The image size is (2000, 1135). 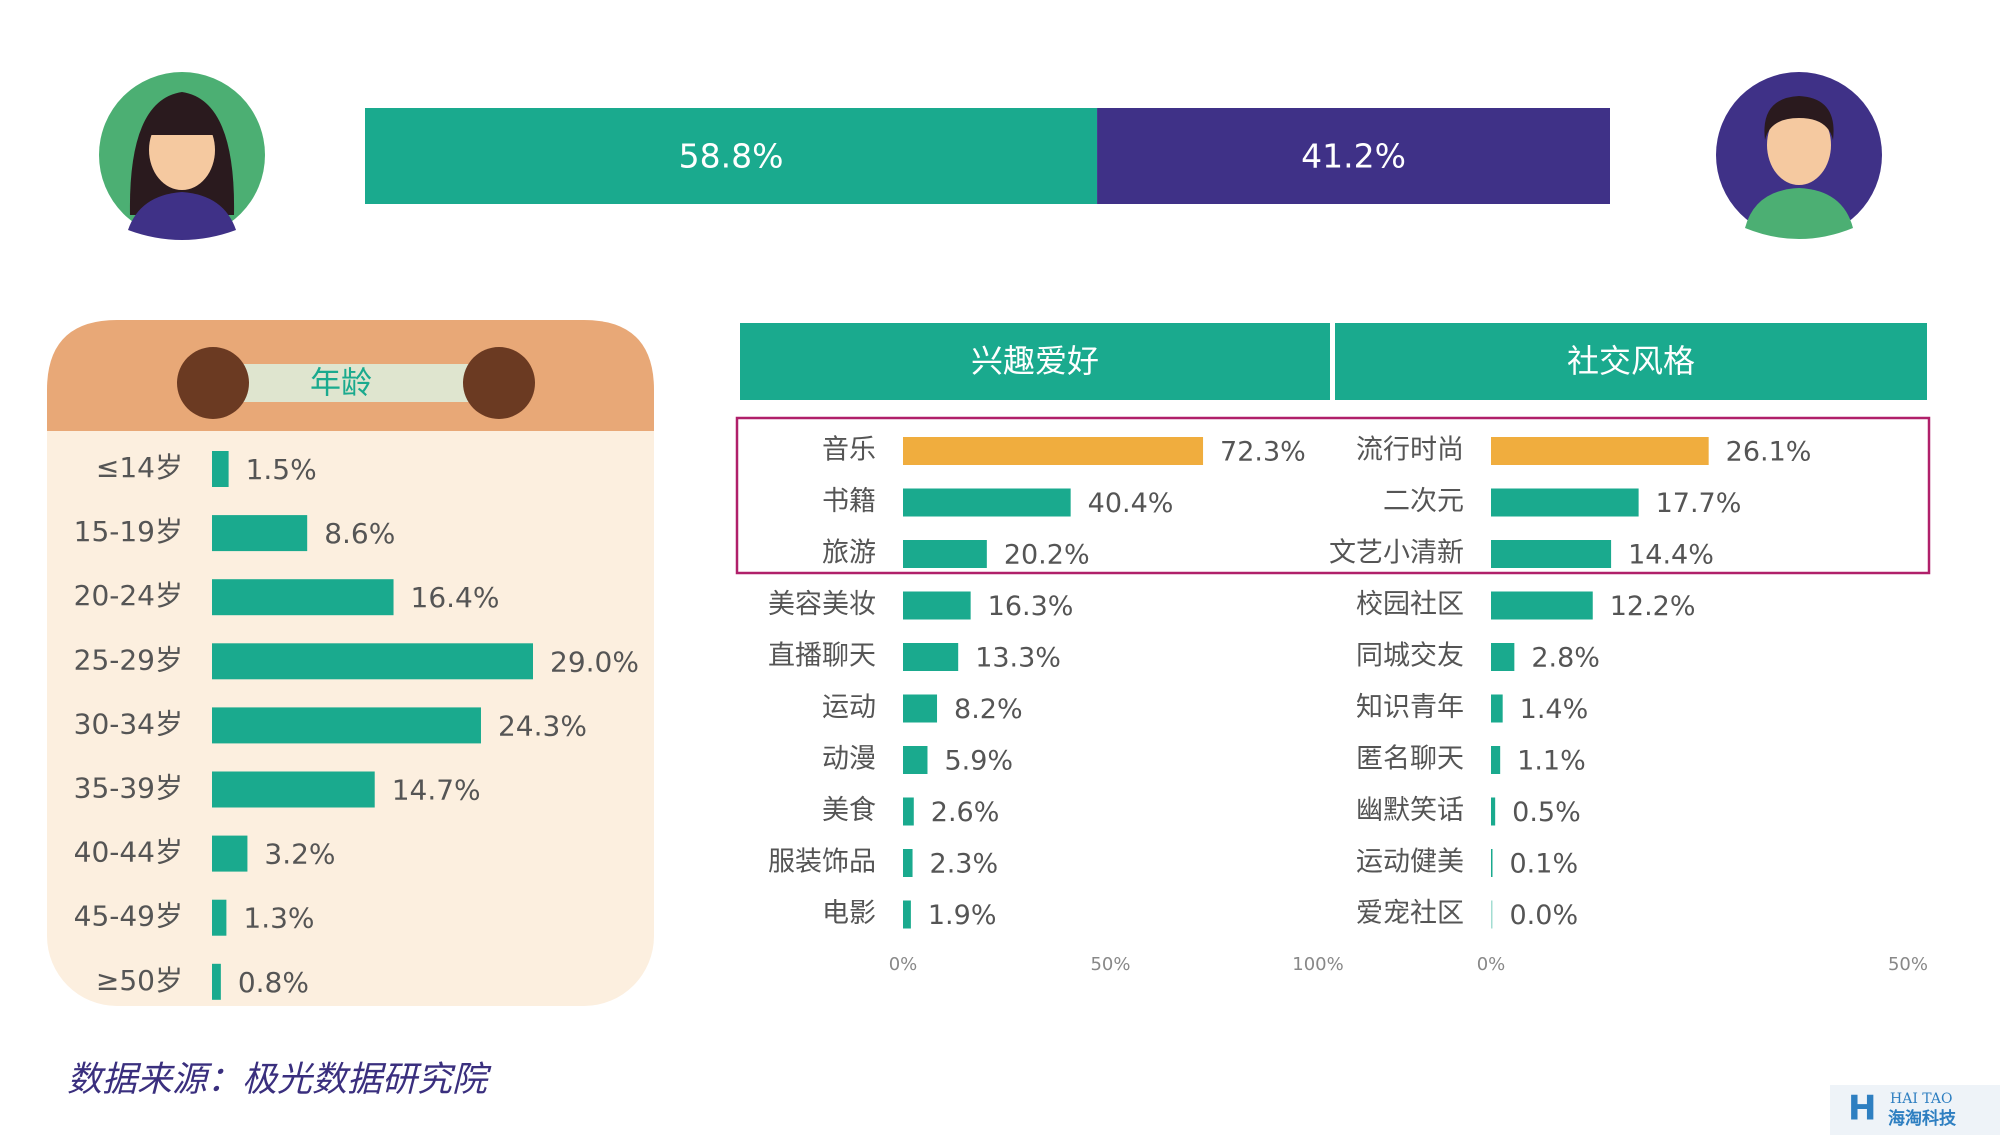 I want to click on category-label: 文艺小清新, so click(x=1396, y=553).